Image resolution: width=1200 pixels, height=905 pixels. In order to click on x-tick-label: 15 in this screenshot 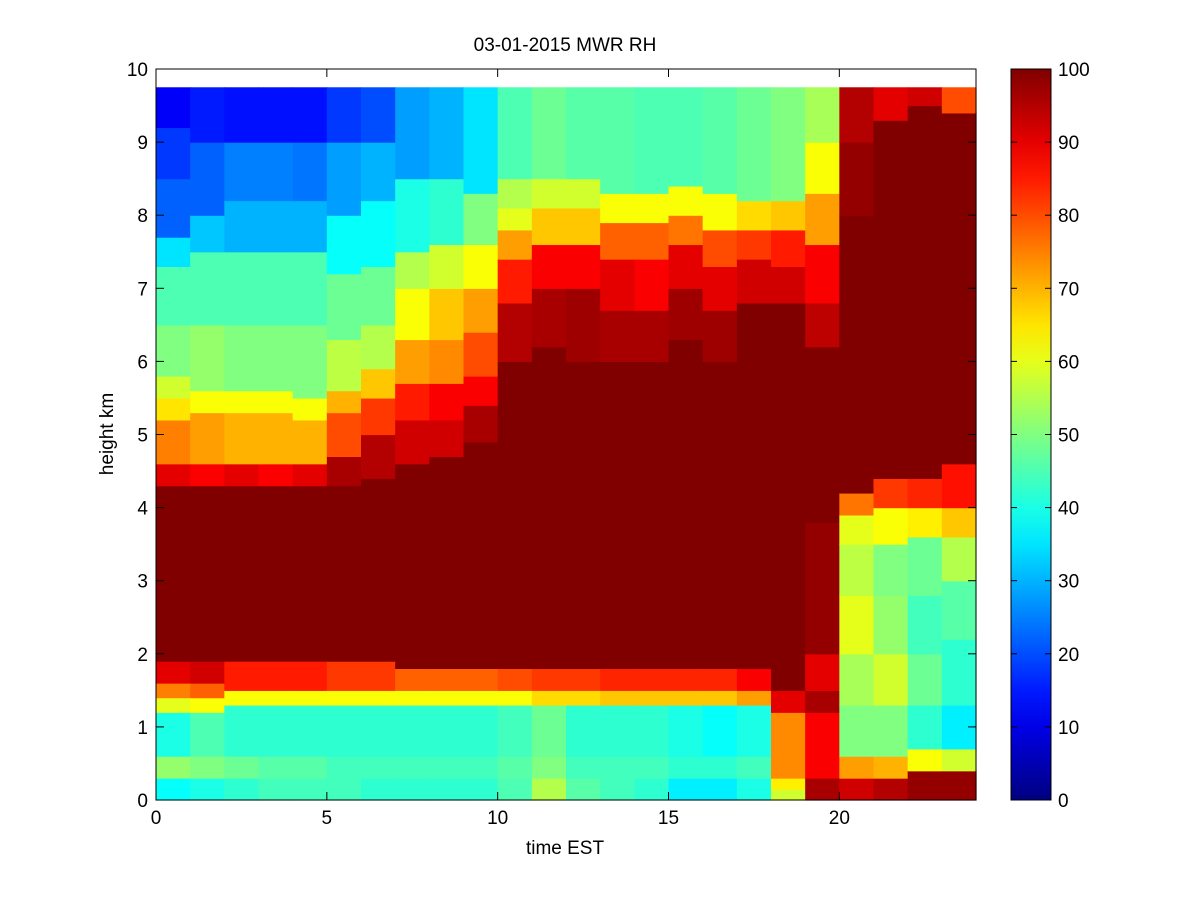, I will do `click(668, 818)`.